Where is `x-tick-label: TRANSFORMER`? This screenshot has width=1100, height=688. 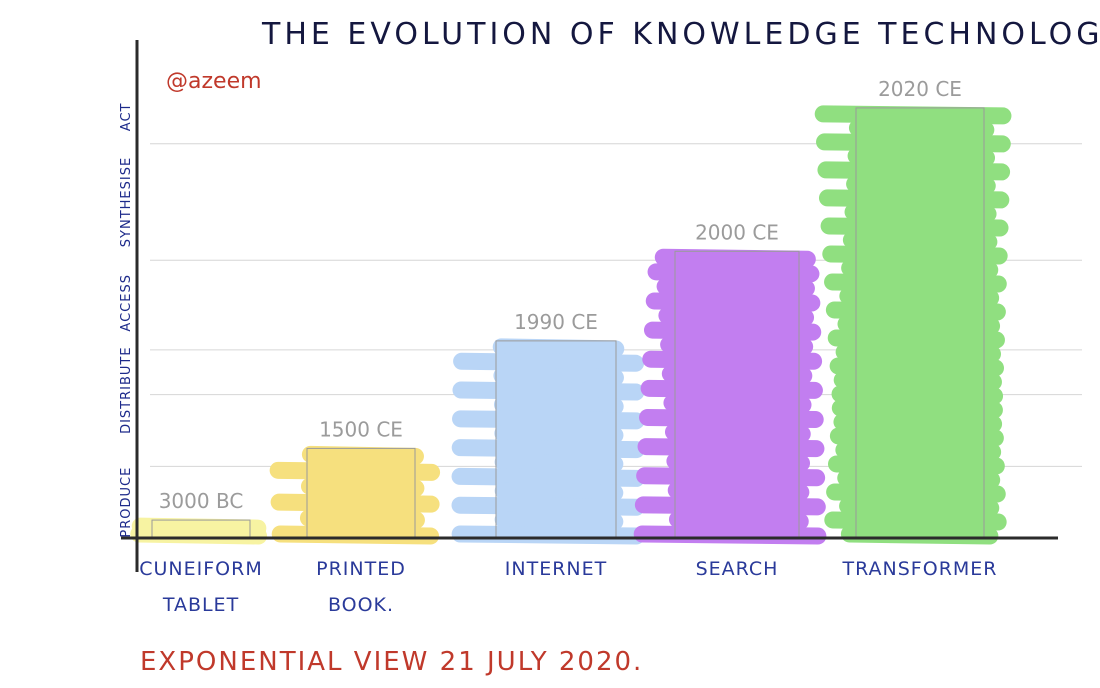
x-tick-label: TRANSFORMER is located at coordinates (920, 569).